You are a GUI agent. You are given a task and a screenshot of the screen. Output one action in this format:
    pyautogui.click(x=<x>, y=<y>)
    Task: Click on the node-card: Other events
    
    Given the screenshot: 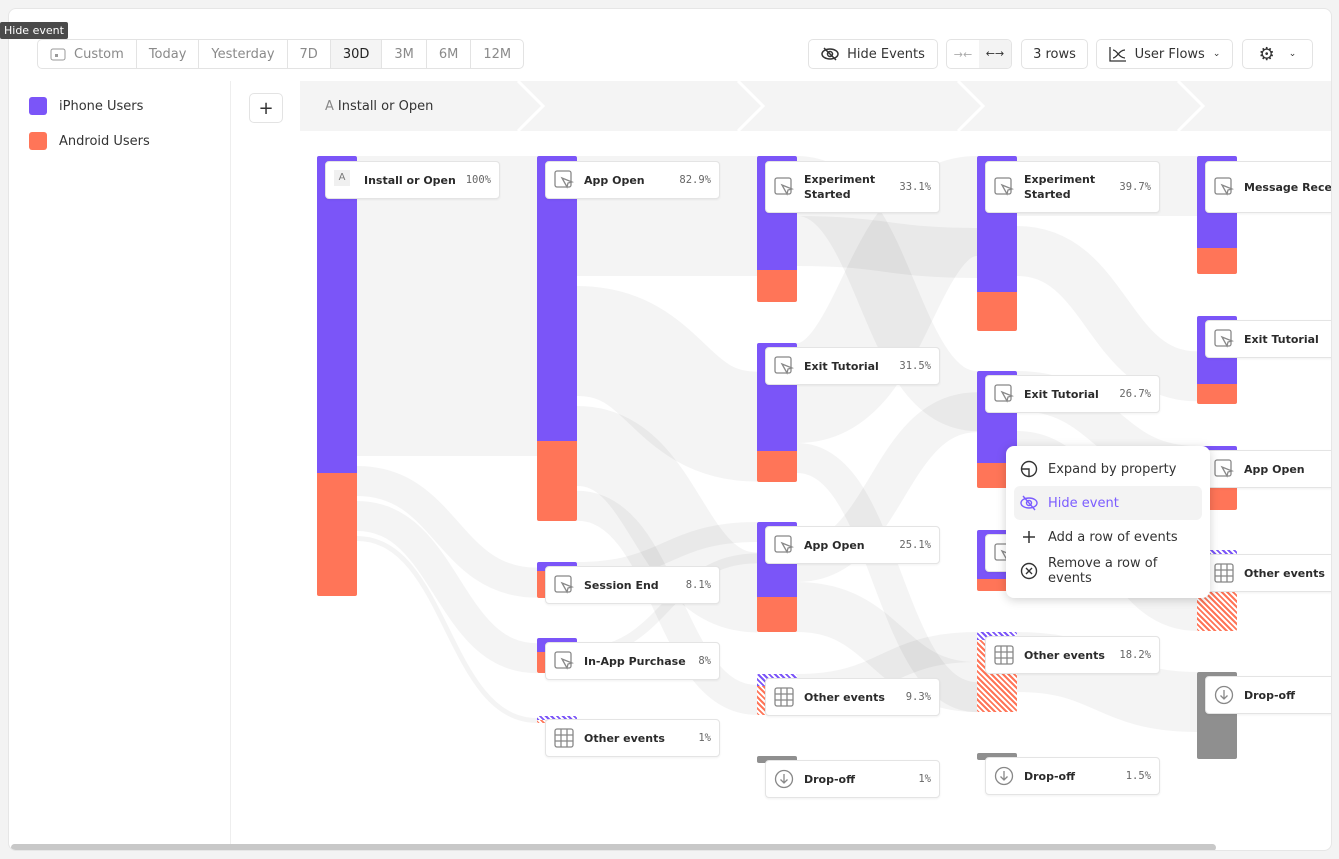 What is the action you would take?
    pyautogui.click(x=1268, y=573)
    